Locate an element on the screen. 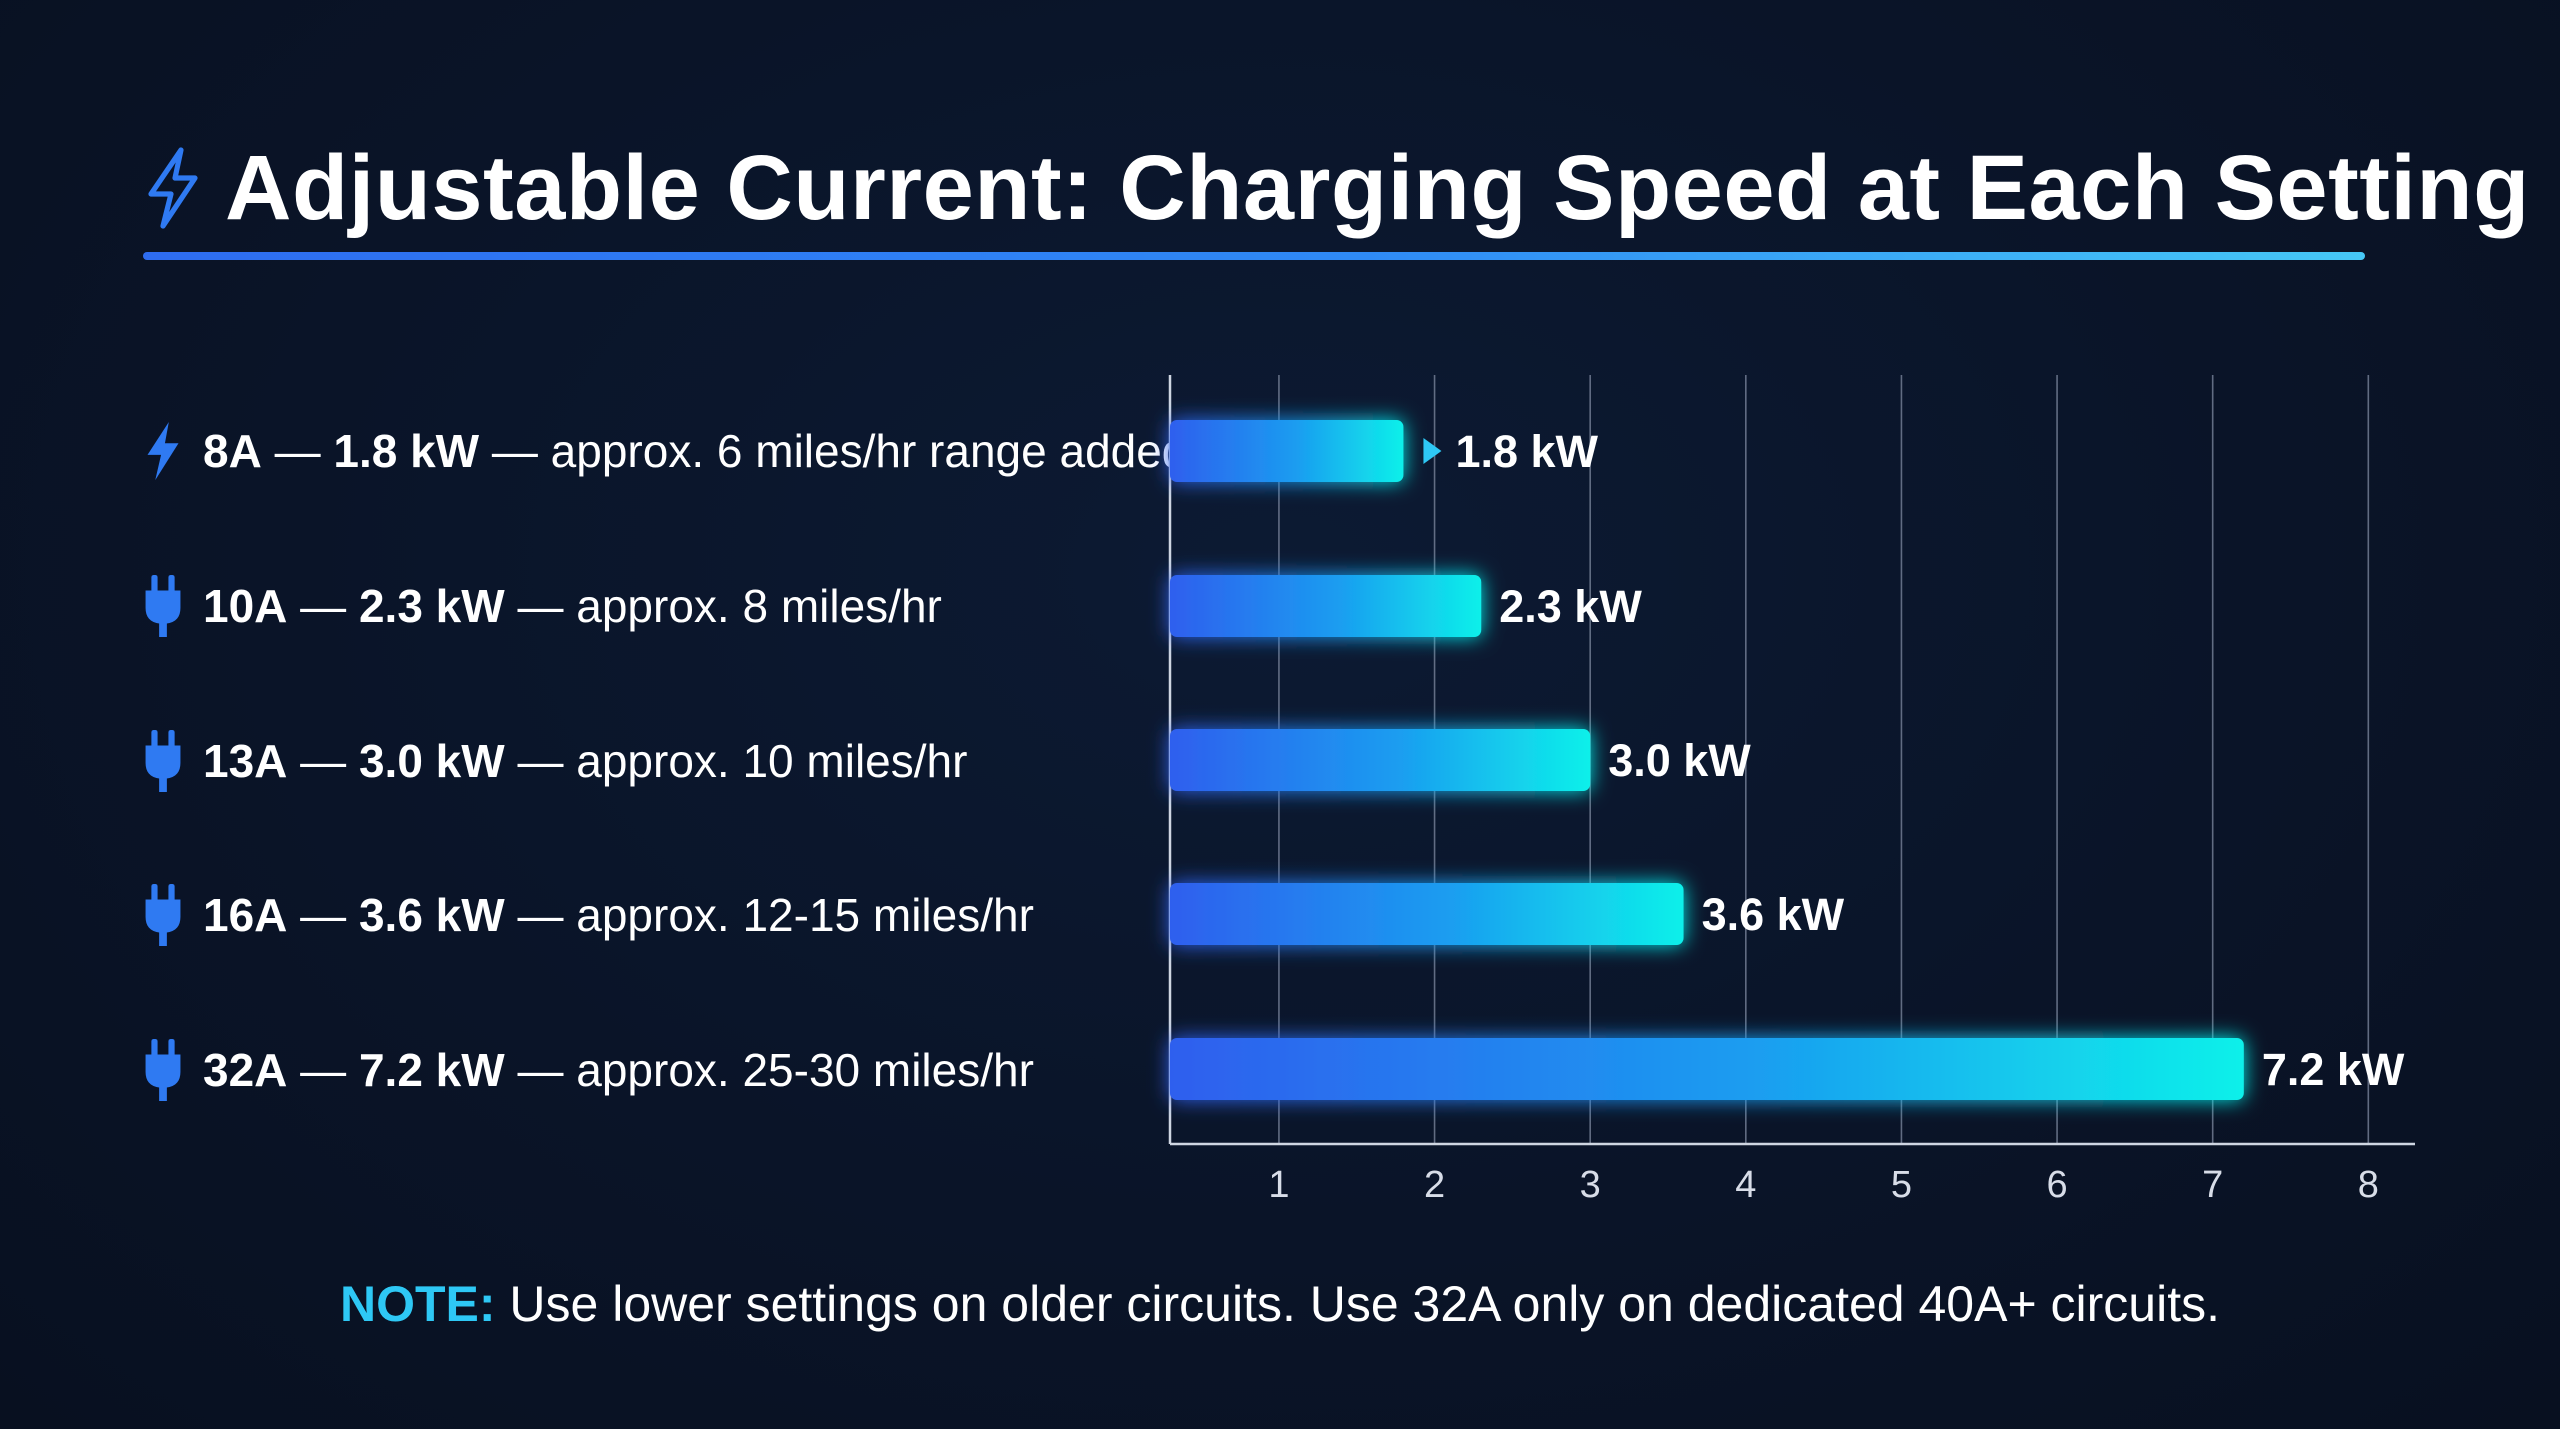 Image resolution: width=2560 pixels, height=1429 pixels. row-label: 16A — 3.6 kW — approx. 12-15 miles/hr is located at coordinates (588, 915).